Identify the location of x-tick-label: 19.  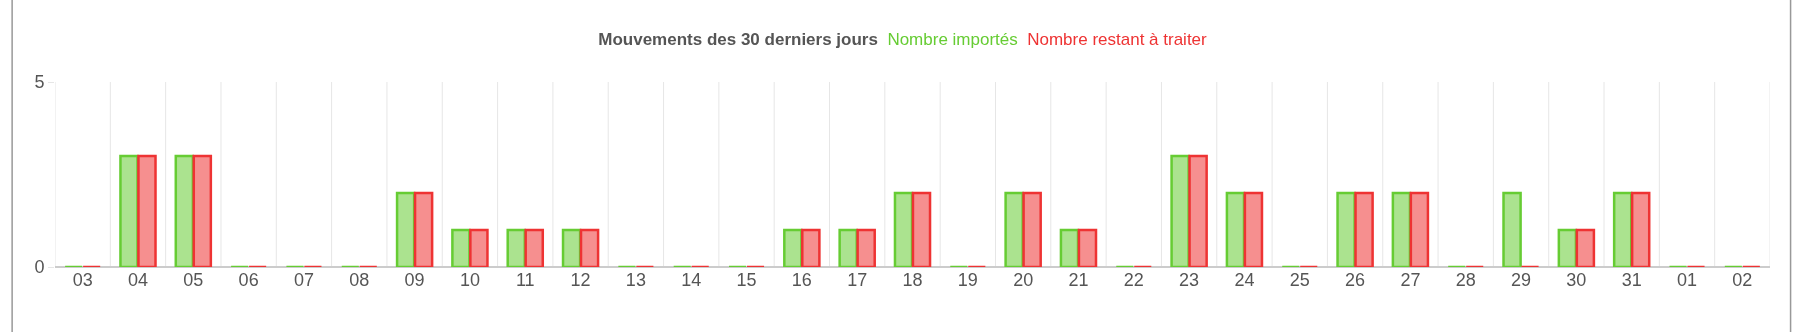
(967, 280).